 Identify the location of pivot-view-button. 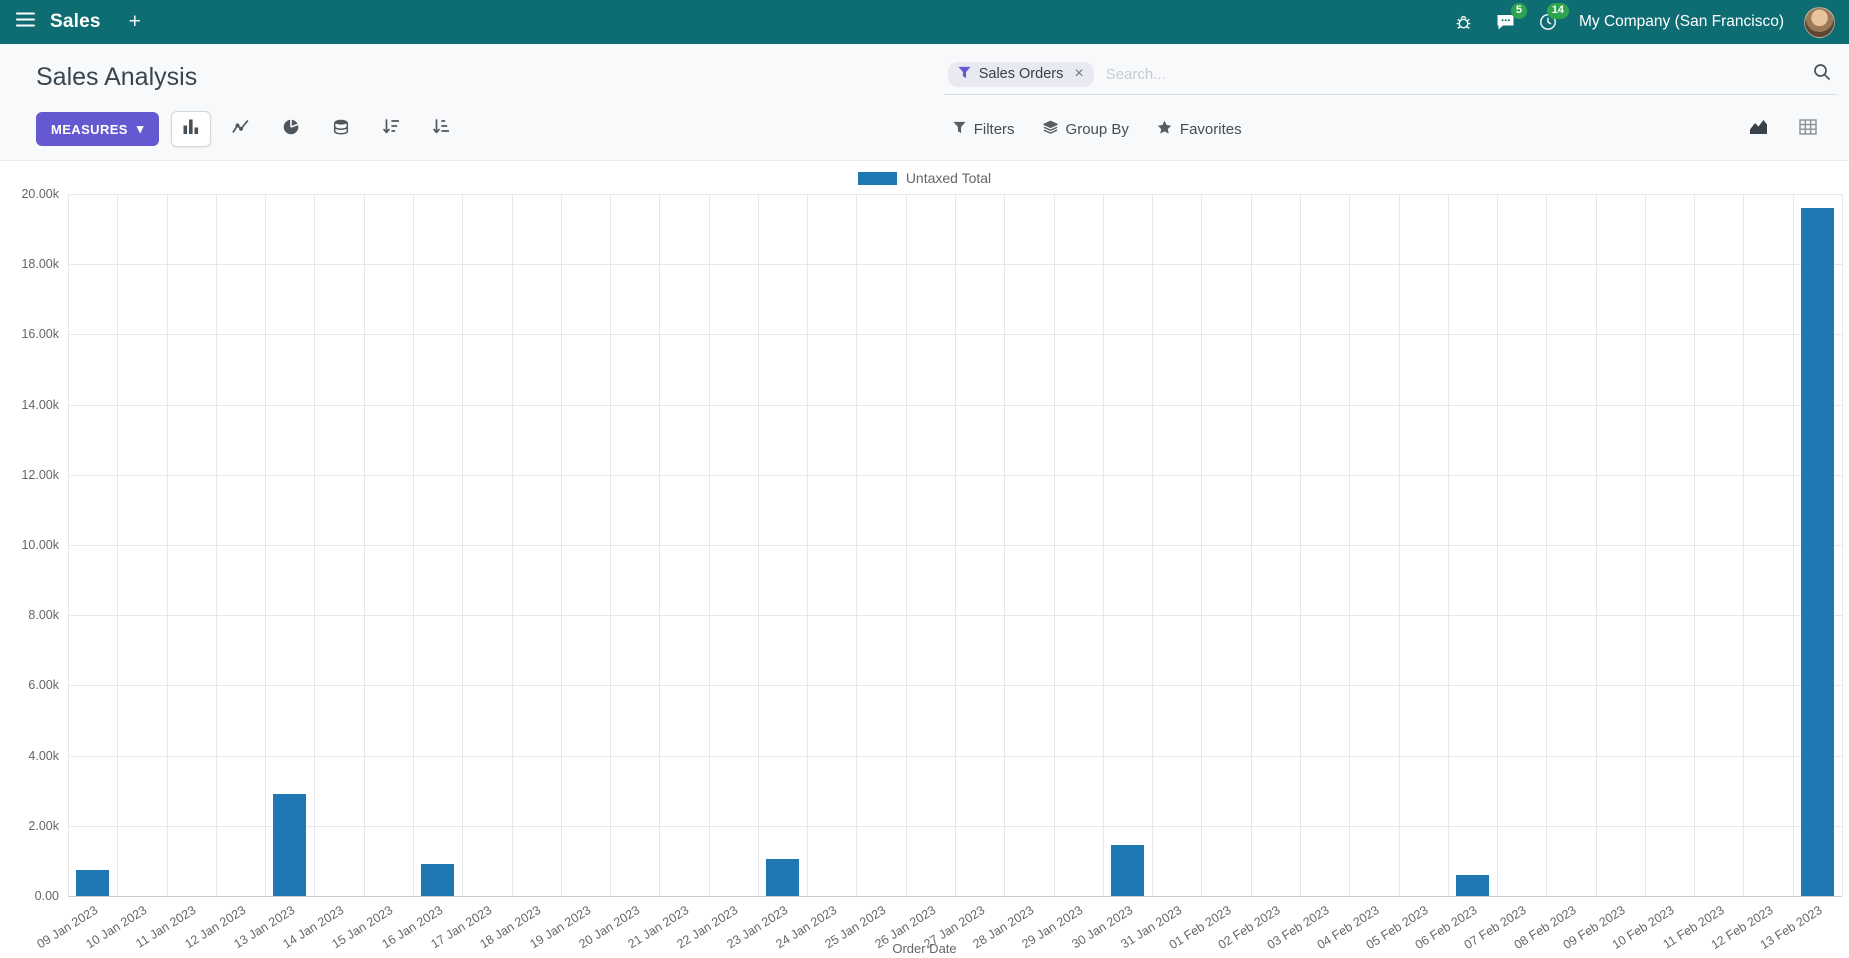
(1808, 129).